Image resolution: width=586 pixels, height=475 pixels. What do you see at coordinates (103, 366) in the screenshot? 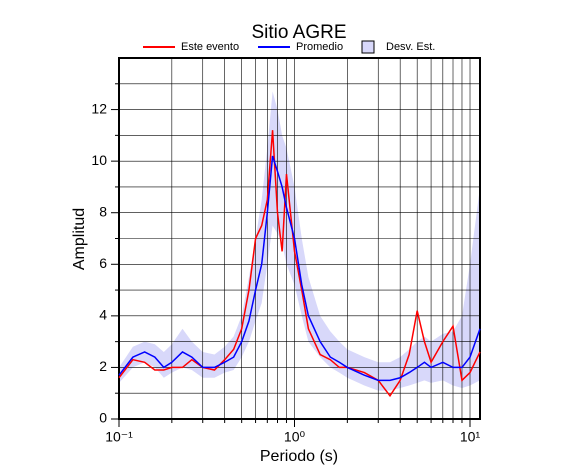
I see `y-tick-label: 2` at bounding box center [103, 366].